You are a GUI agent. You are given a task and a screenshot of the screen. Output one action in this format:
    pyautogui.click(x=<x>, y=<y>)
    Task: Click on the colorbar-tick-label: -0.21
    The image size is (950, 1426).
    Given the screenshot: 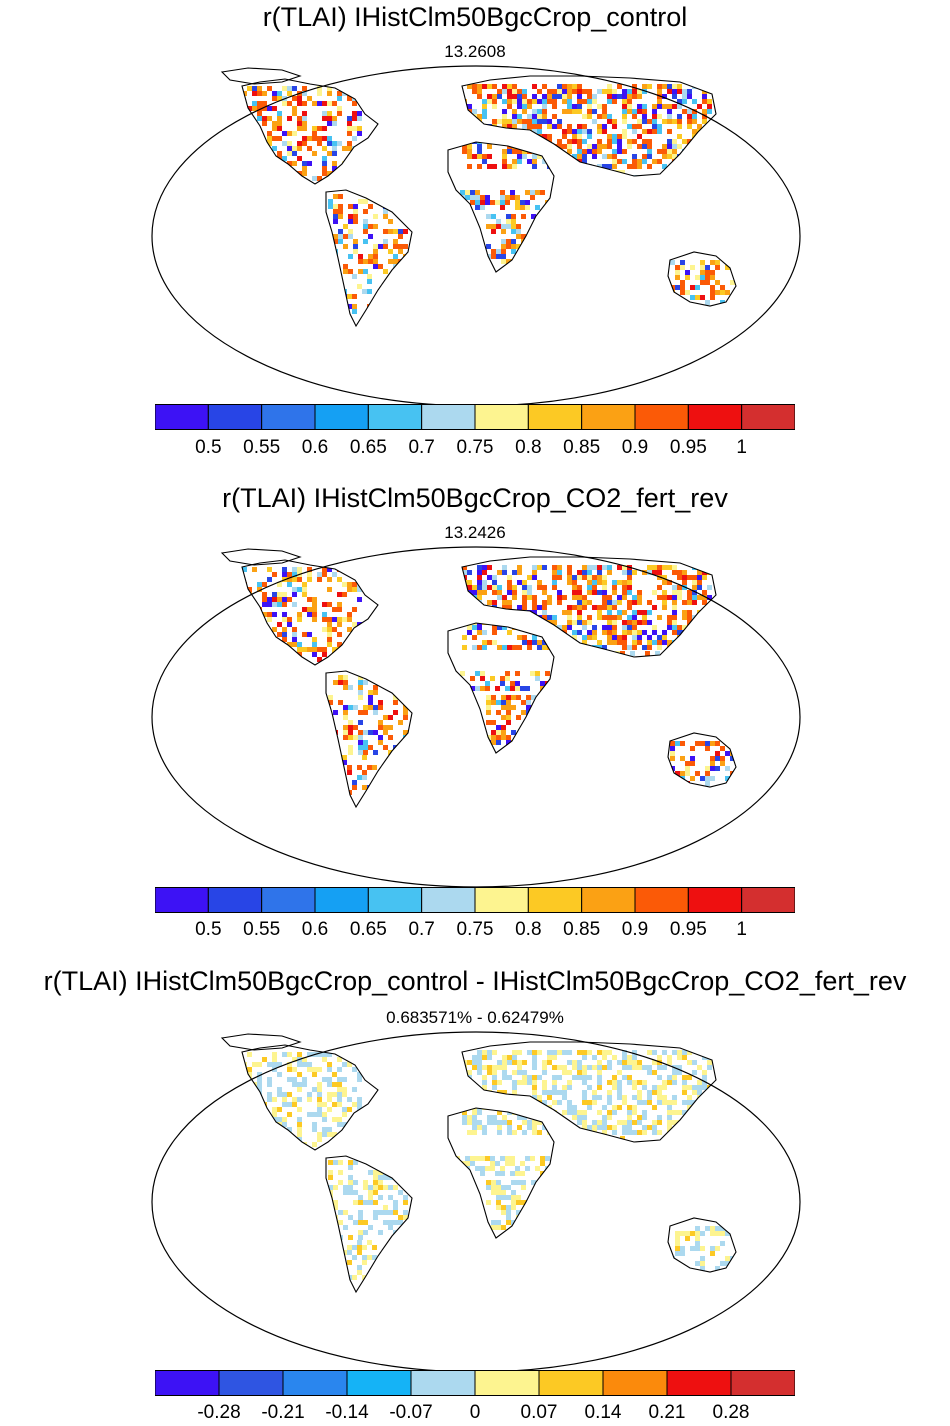 What is the action you would take?
    pyautogui.click(x=283, y=1412)
    